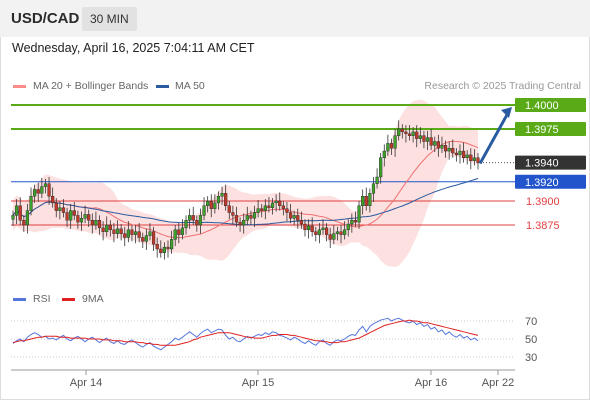 This screenshot has height=400, width=590. I want to click on rsi-legend-swatch, so click(19, 299).